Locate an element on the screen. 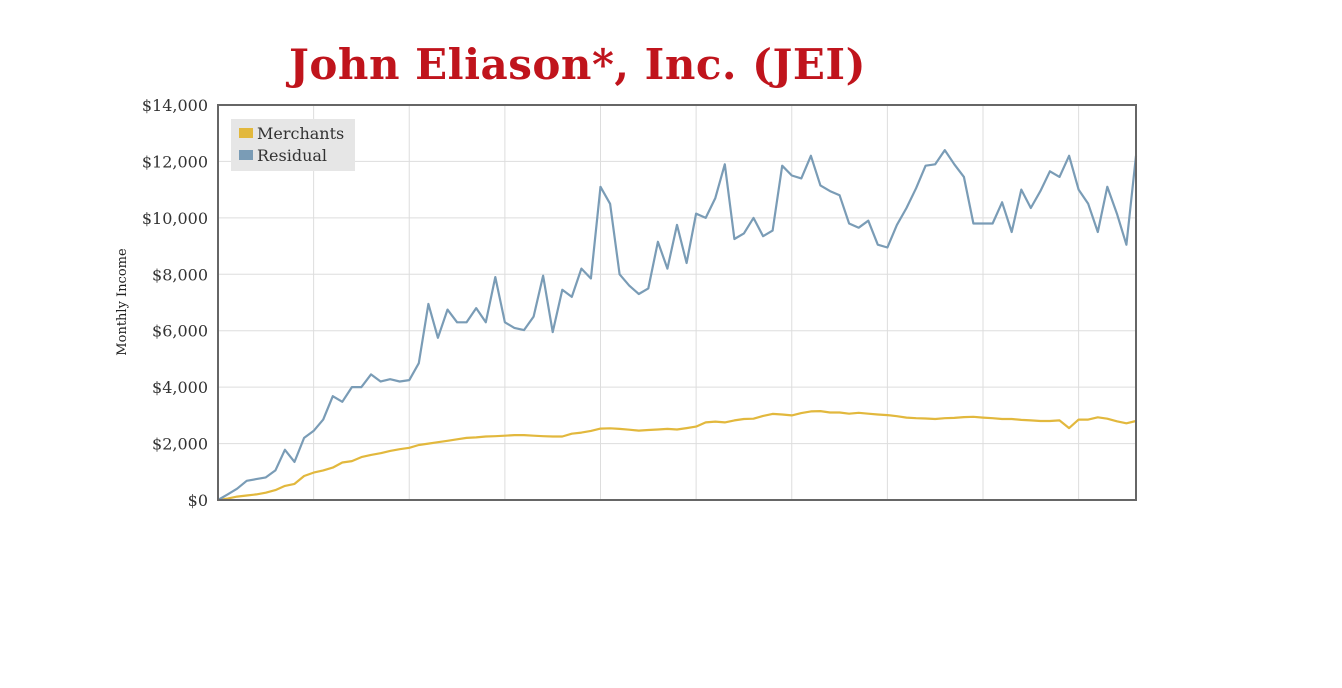  y-tick-label: $6,000 is located at coordinates (180, 331).